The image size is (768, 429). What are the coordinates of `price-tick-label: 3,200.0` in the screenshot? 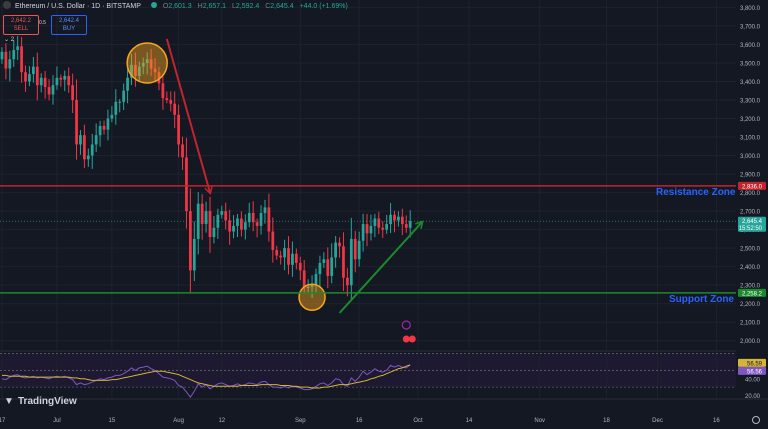 It's located at (750, 120).